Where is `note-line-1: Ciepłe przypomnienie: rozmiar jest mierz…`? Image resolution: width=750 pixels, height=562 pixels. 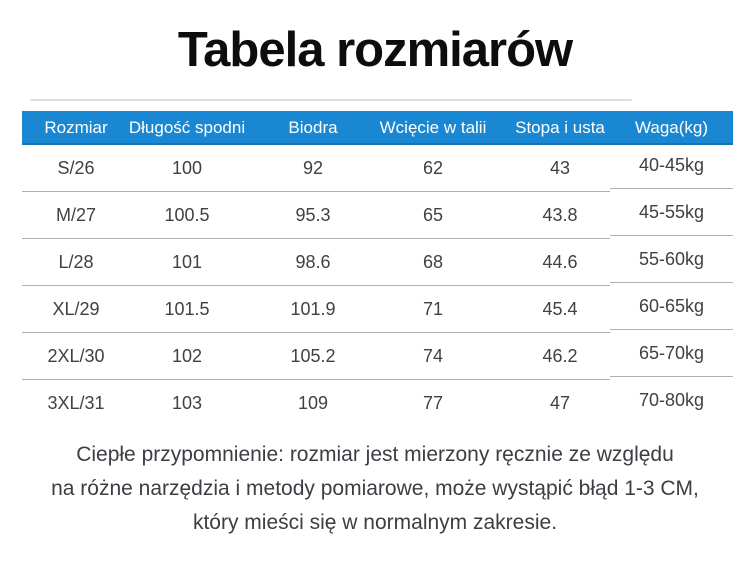 note-line-1: Ciepłe przypomnienie: rozmiar jest mierz… is located at coordinates (375, 454).